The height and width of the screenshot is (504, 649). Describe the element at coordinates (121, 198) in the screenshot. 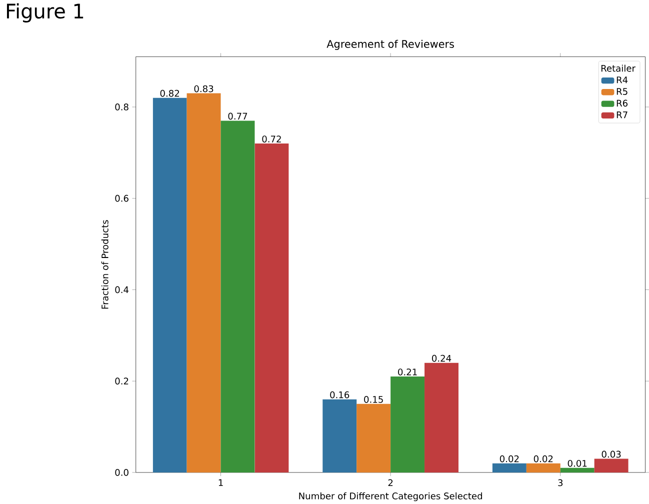

I see `y-tick-label: 0.6` at that location.